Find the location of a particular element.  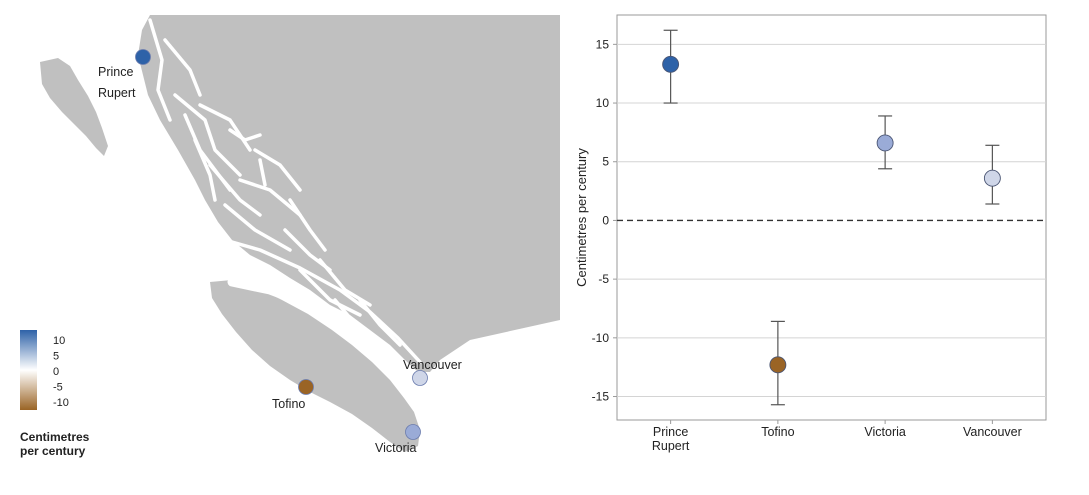

y-tick-label: 5 is located at coordinates (605, 162).